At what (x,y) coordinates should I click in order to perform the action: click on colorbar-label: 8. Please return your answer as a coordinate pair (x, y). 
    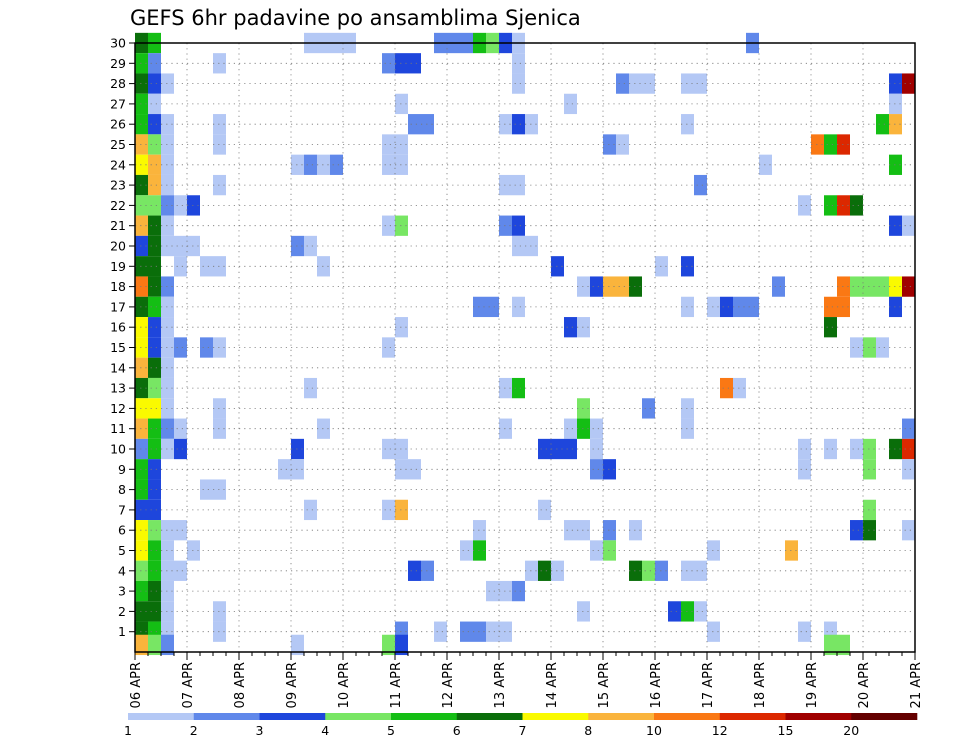
    Looking at the image, I should click on (588, 730).